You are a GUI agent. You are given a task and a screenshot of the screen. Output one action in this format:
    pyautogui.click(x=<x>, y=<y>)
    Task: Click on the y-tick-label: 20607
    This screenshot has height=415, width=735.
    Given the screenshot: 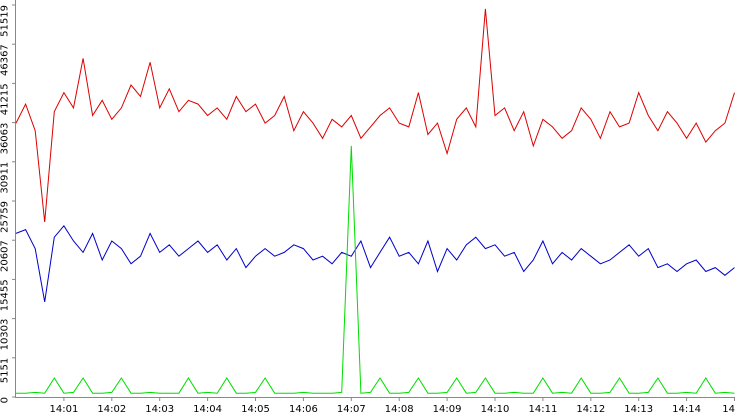 What is the action you would take?
    pyautogui.click(x=5, y=256)
    